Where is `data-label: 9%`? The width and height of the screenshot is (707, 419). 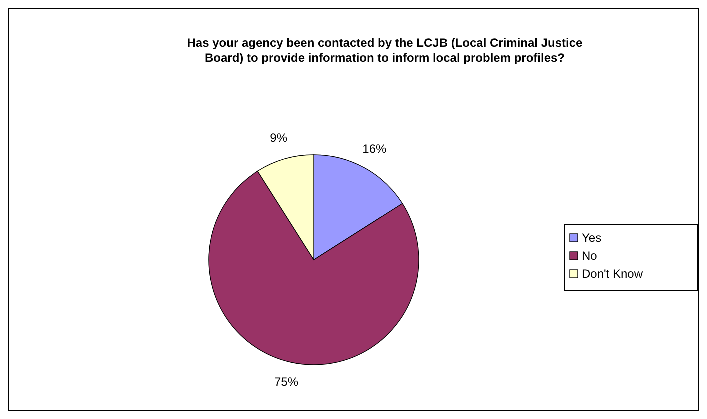
data-label: 9% is located at coordinates (279, 138).